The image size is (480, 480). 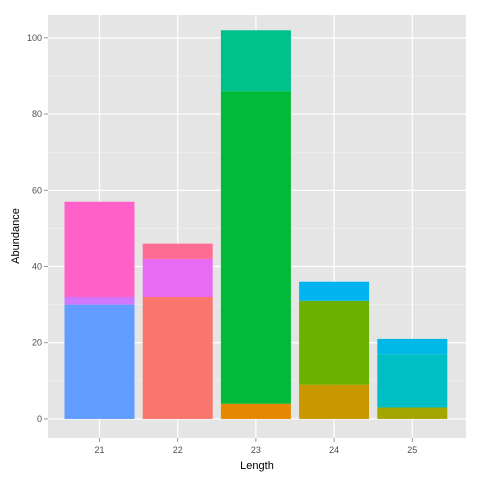 What do you see at coordinates (256, 450) in the screenshot?
I see `x-tick-label: 23` at bounding box center [256, 450].